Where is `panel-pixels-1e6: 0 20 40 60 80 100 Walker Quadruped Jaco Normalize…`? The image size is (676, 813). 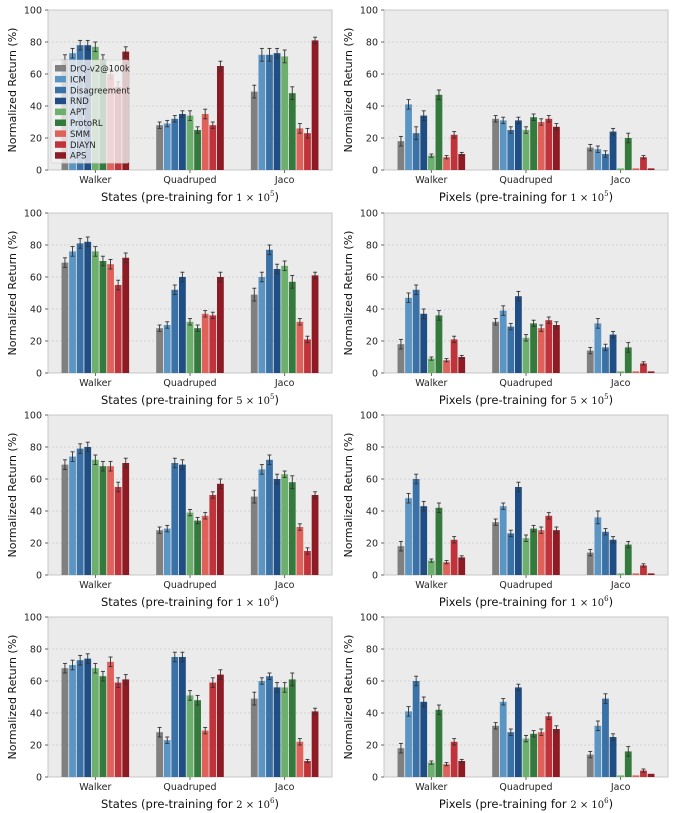
panel-pixels-1e6: 0 20 40 60 80 100 Walker Quadruped Jaco Normalize… is located at coordinates (505, 509).